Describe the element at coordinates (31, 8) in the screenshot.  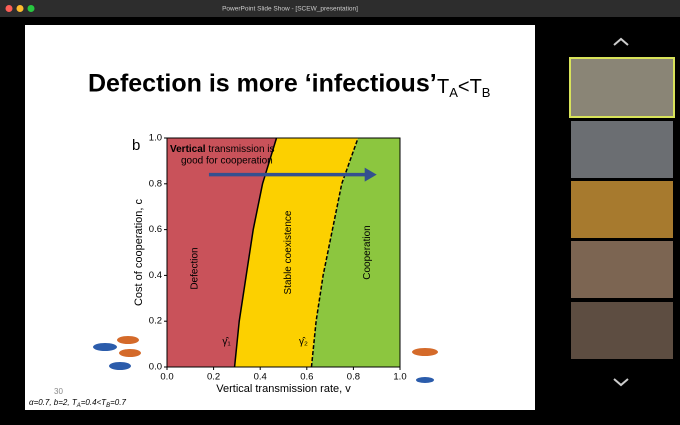
I see `zoom-button` at that location.